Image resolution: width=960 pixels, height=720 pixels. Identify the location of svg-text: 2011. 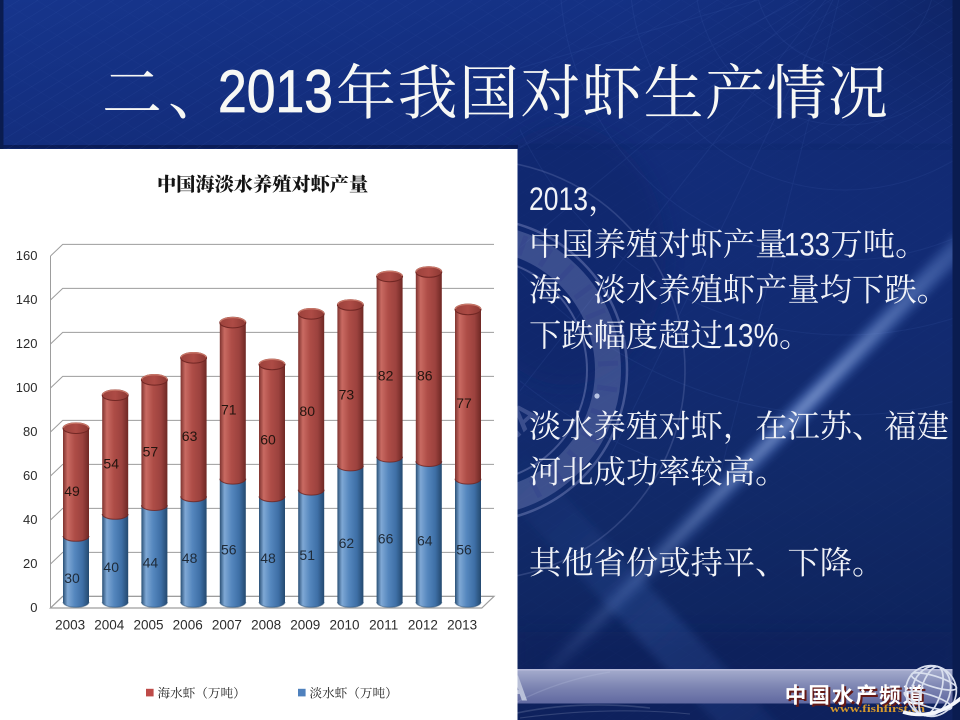
(383, 625).